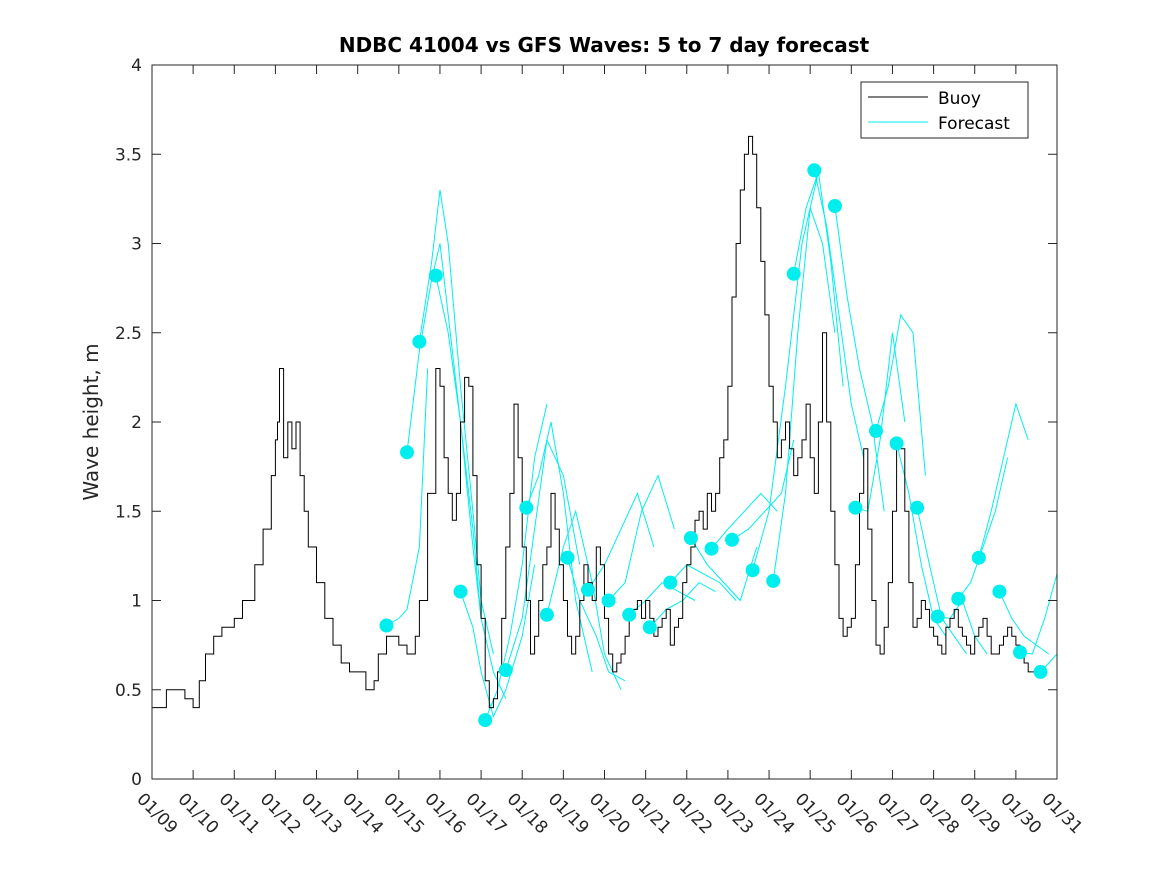 The width and height of the screenshot is (1167, 875). I want to click on y-tick-label-4: 2, so click(136, 423).